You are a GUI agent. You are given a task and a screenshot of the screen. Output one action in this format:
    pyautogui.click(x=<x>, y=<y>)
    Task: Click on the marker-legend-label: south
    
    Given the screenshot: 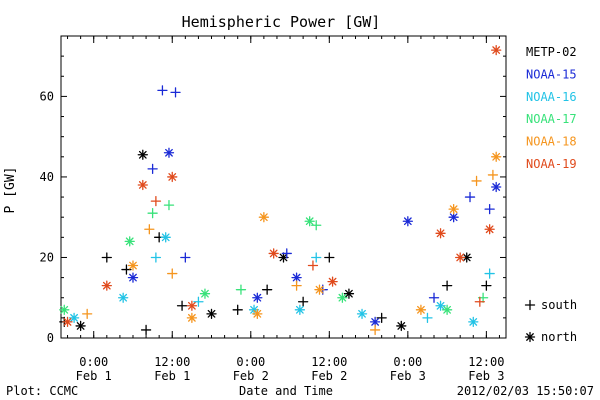 What is the action you would take?
    pyautogui.click(x=559, y=305)
    